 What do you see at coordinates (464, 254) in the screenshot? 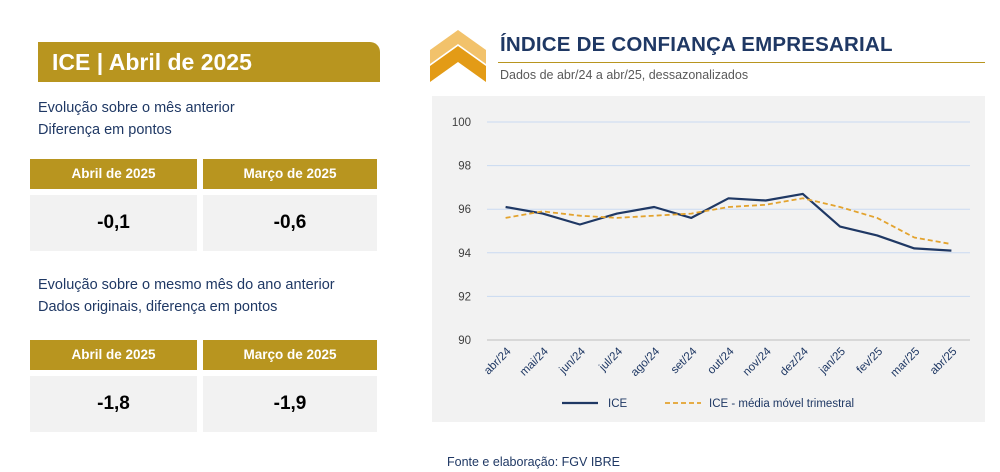
I see `y-tick-label: 94` at bounding box center [464, 254].